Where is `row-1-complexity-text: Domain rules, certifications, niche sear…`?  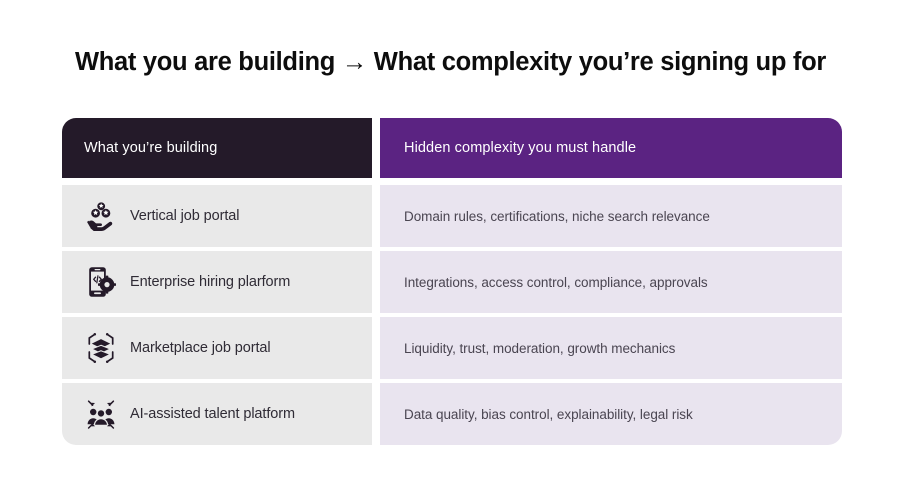 row-1-complexity-text: Domain rules, certifications, niche sear… is located at coordinates (557, 216).